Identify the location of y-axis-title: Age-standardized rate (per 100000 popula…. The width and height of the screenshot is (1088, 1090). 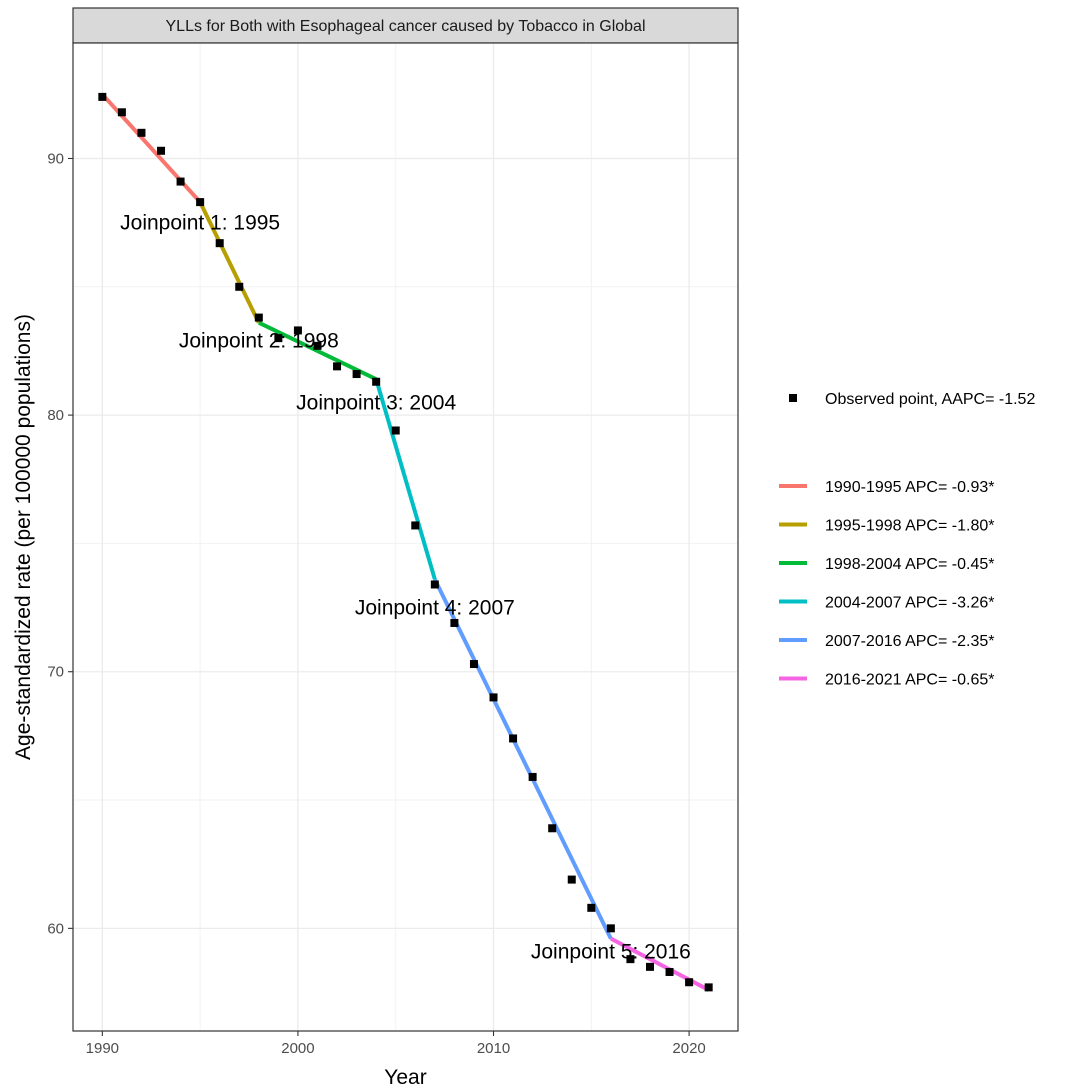
(23, 537).